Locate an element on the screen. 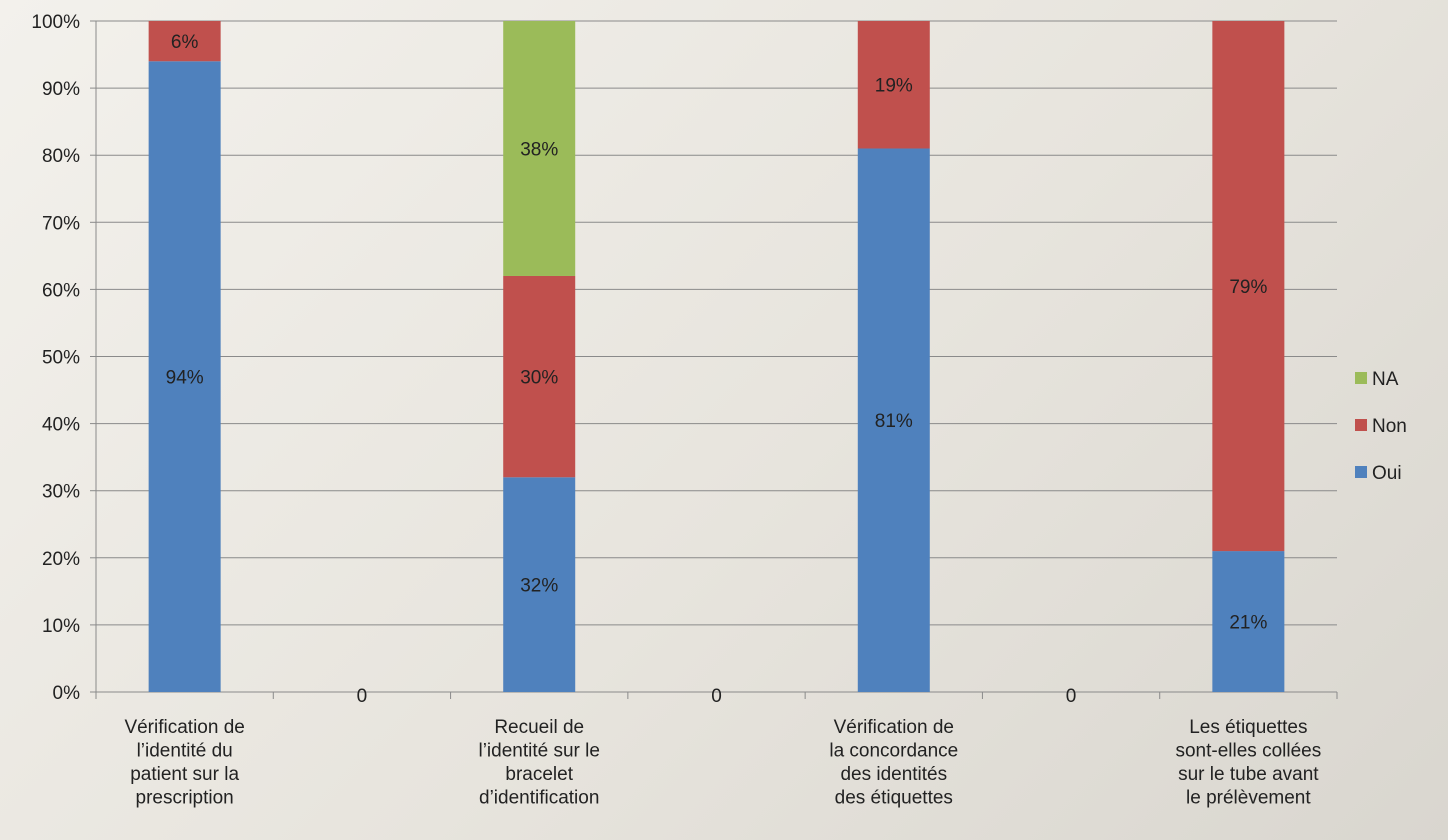 This screenshot has width=1448, height=840. bar-na is located at coordinates (539, 148).